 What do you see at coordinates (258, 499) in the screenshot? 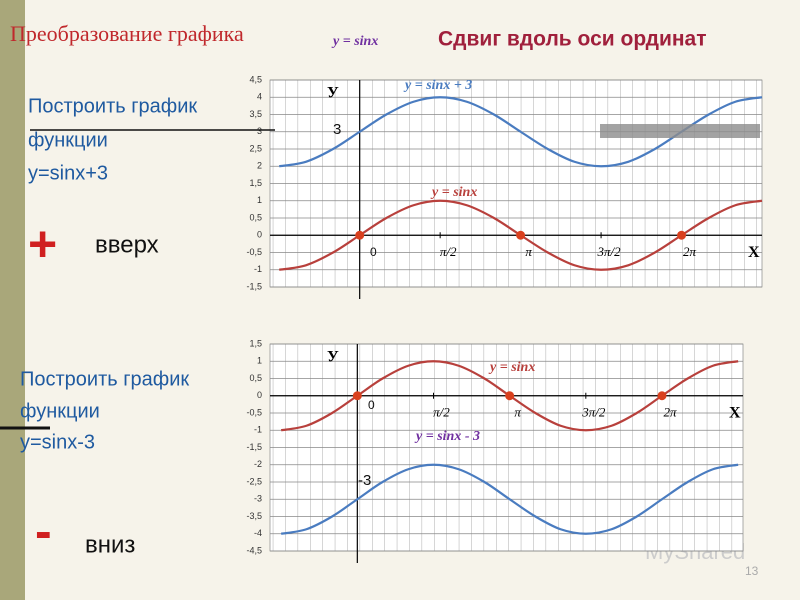
I see `y-tick-label: -3` at bounding box center [258, 499].